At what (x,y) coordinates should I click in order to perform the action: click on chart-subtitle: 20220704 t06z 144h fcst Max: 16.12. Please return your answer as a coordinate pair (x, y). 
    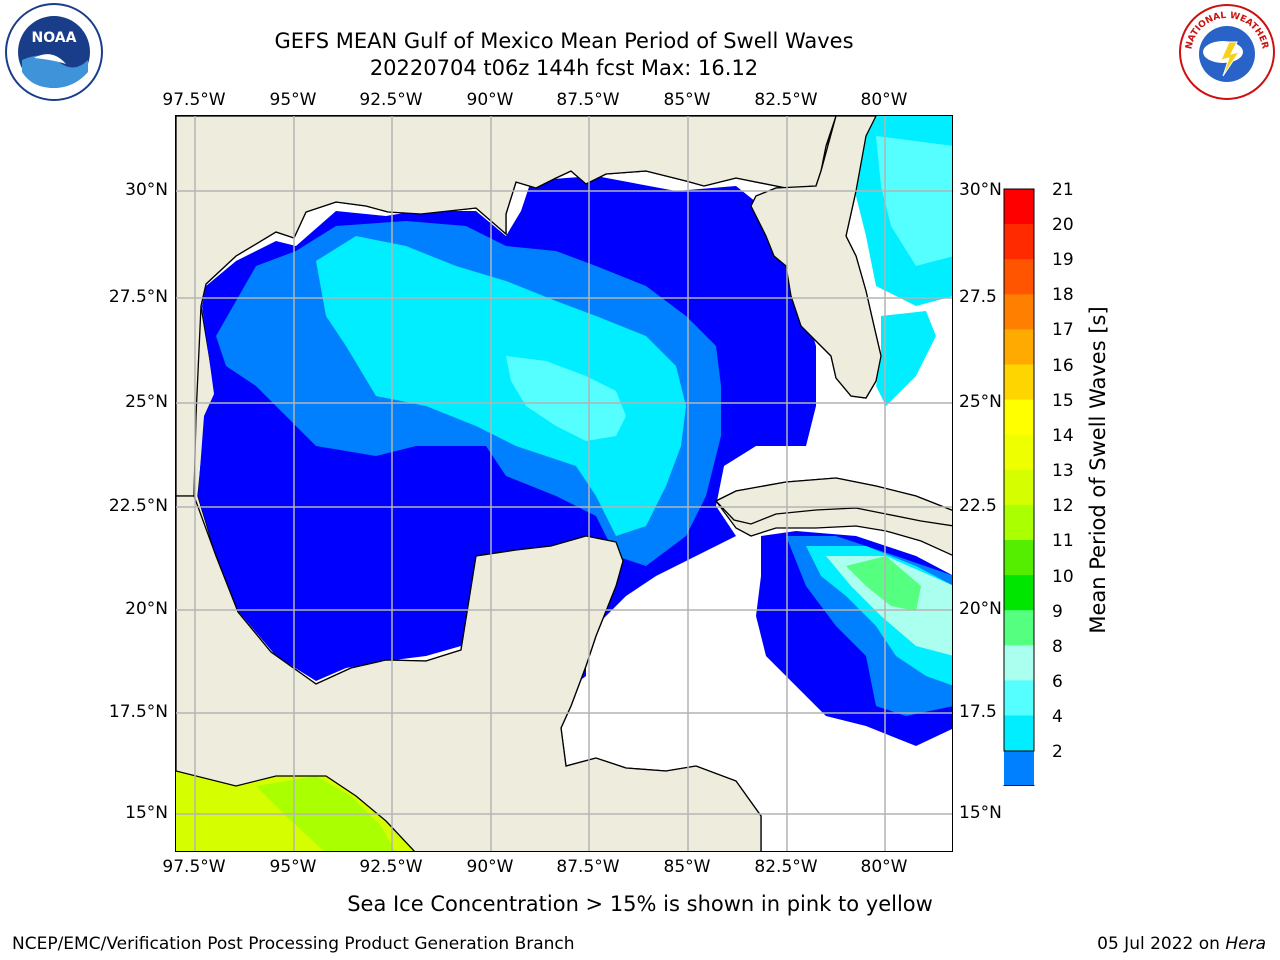
    Looking at the image, I should click on (564, 68).